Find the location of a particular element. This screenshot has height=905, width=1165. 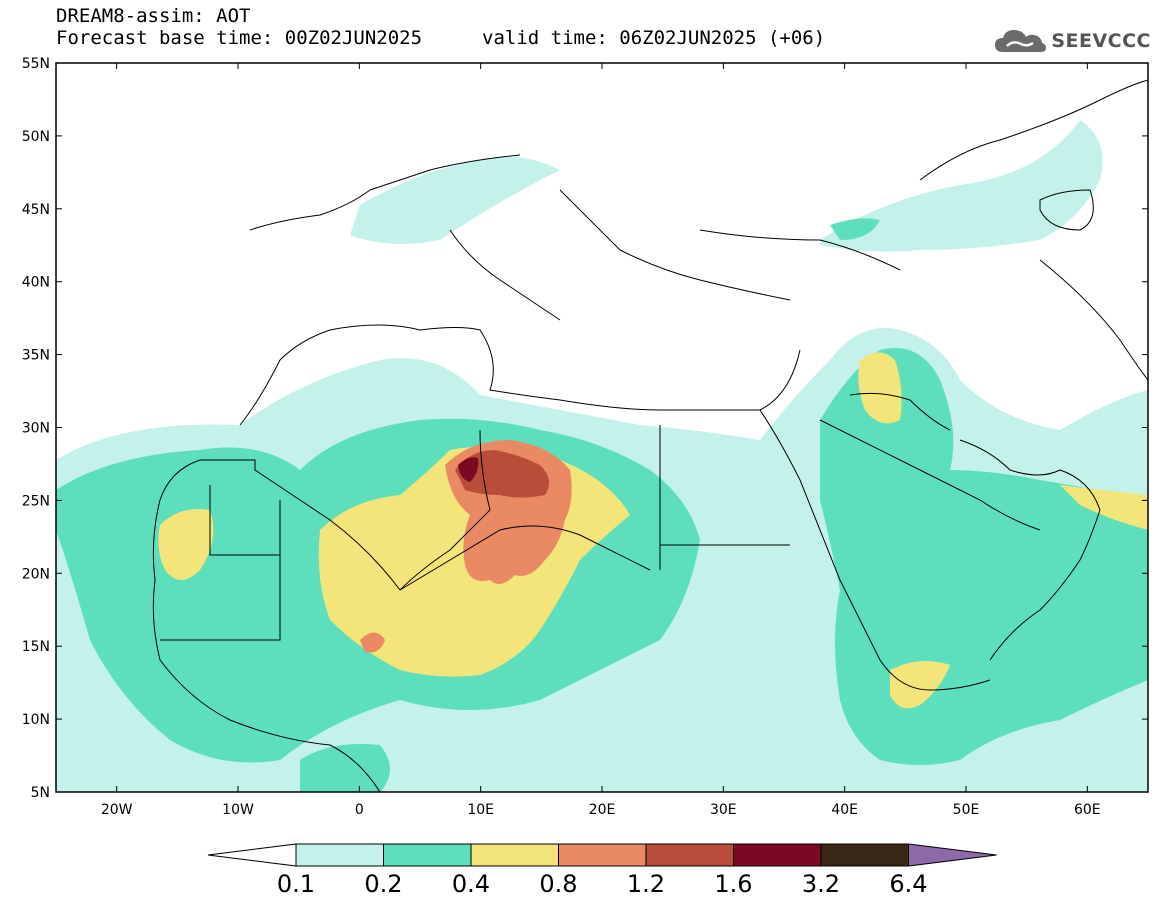

base-time: Forecast base time: 00Z02JUN2025 is located at coordinates (239, 38).